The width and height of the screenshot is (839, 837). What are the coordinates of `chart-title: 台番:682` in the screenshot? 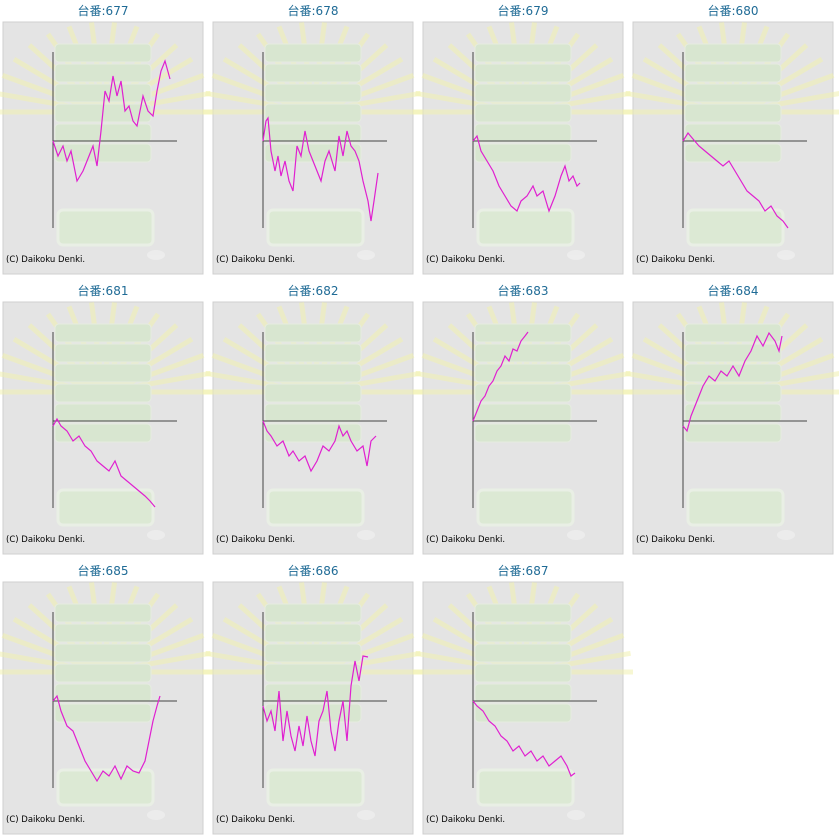 It's located at (313, 290).